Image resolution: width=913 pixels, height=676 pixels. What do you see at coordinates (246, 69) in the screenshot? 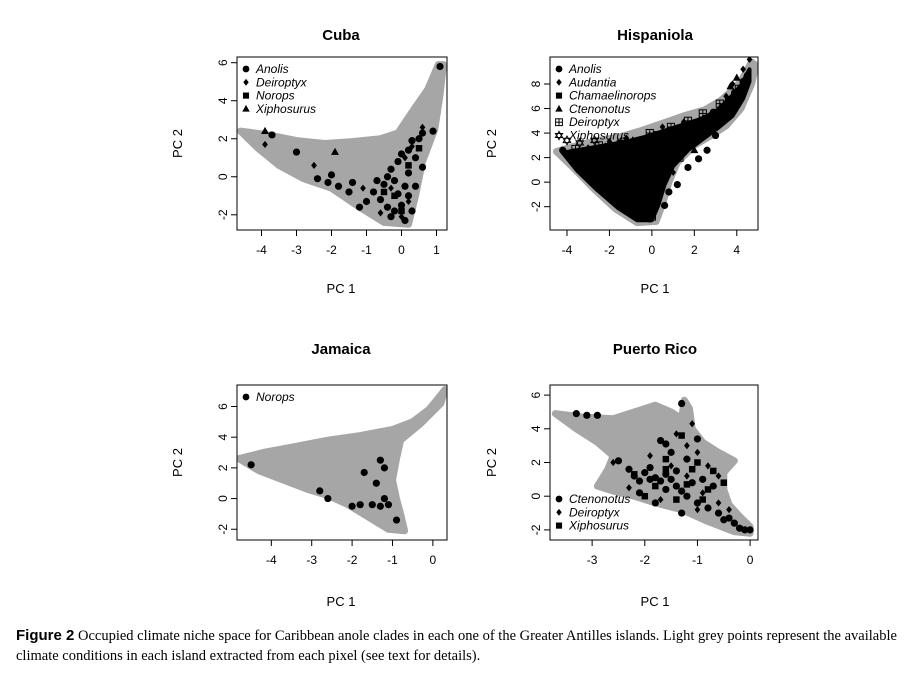
I see `legend-marker-anolis` at bounding box center [246, 69].